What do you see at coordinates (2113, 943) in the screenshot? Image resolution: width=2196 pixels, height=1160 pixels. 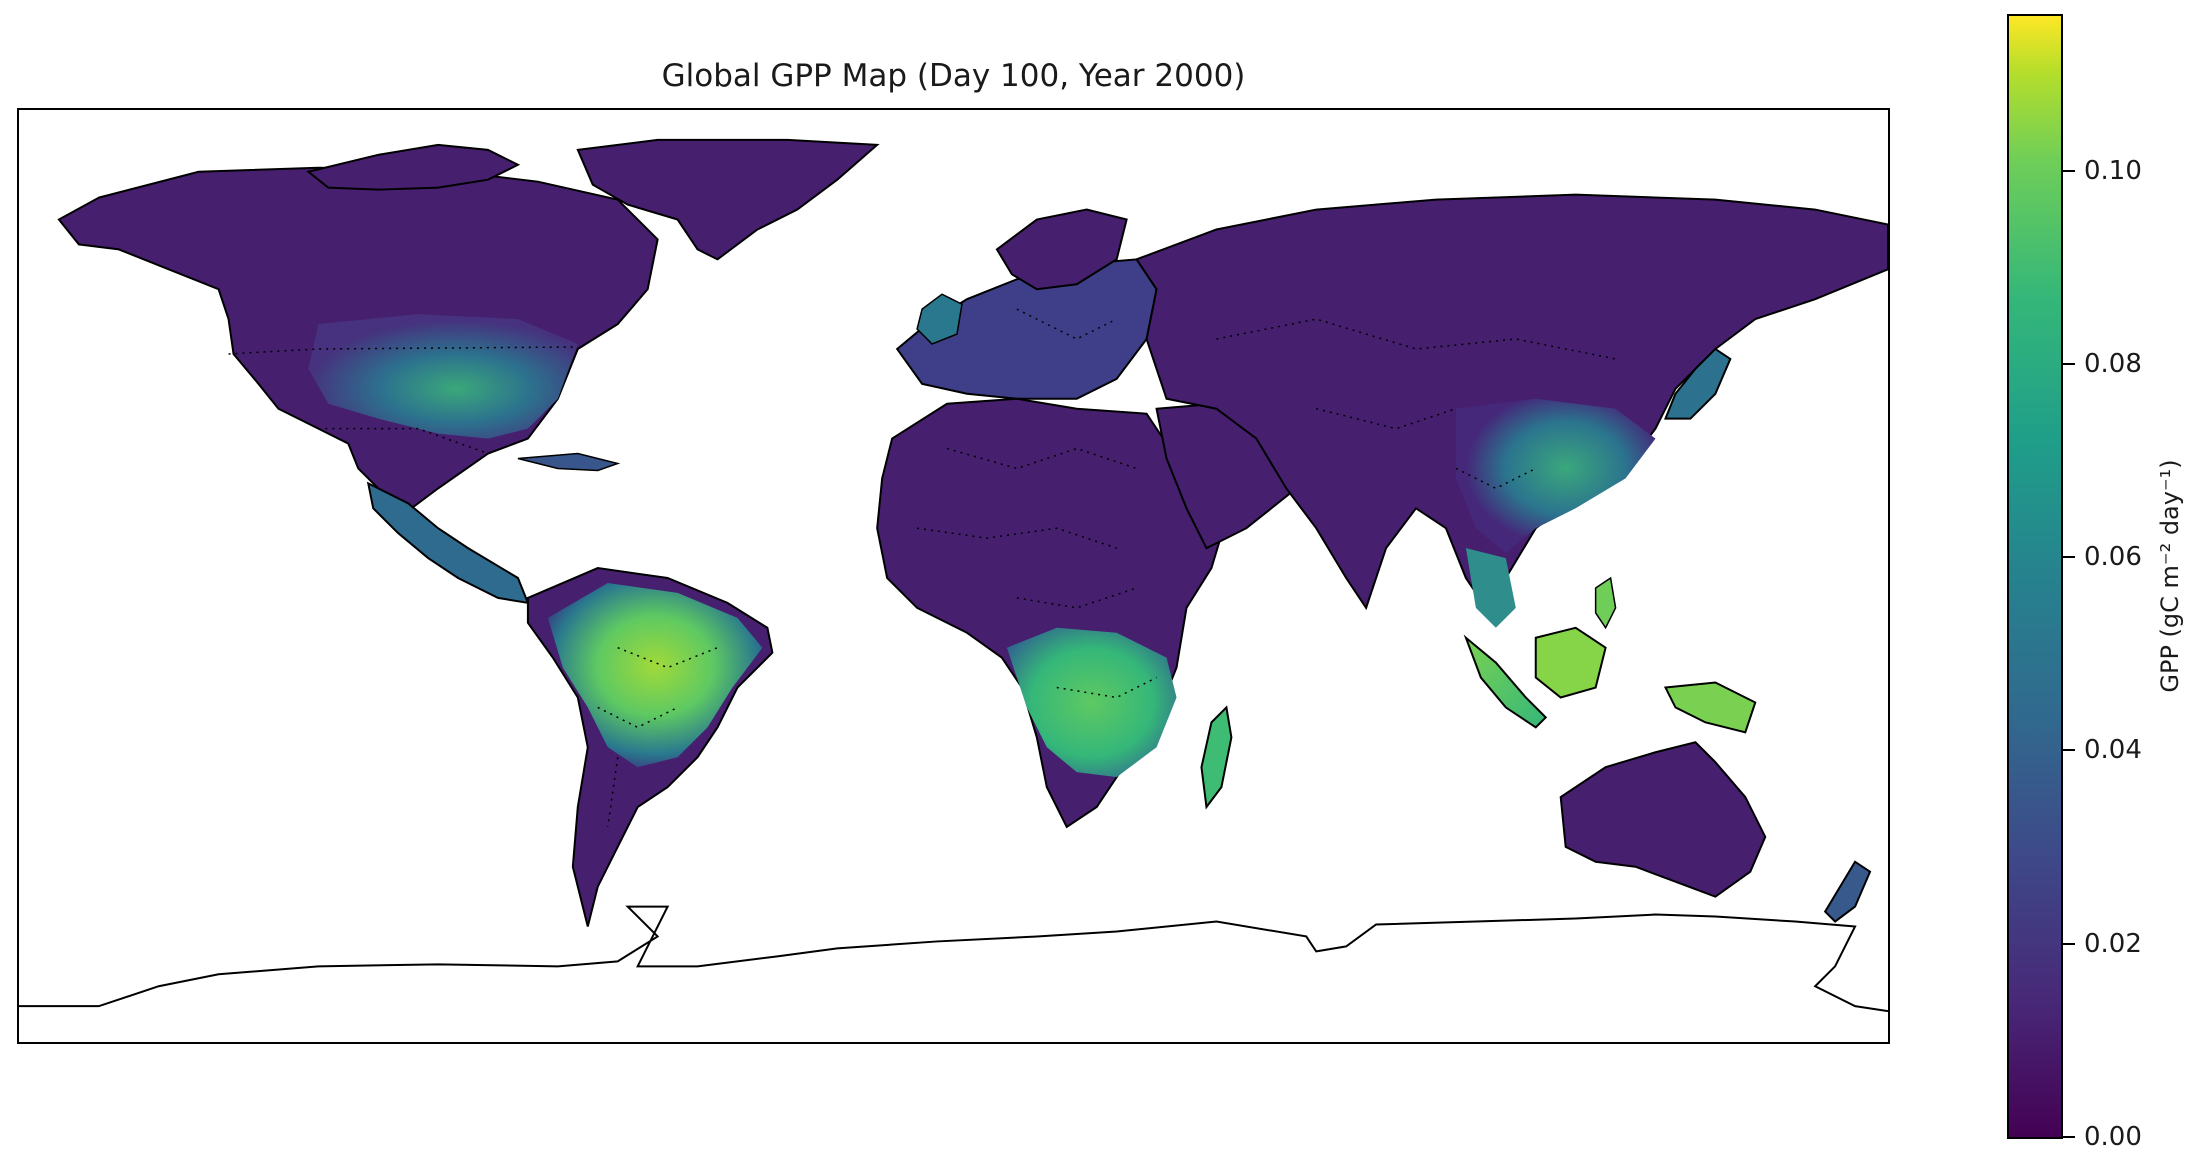 I see `colorbar-tick-label: 0.02` at bounding box center [2113, 943].